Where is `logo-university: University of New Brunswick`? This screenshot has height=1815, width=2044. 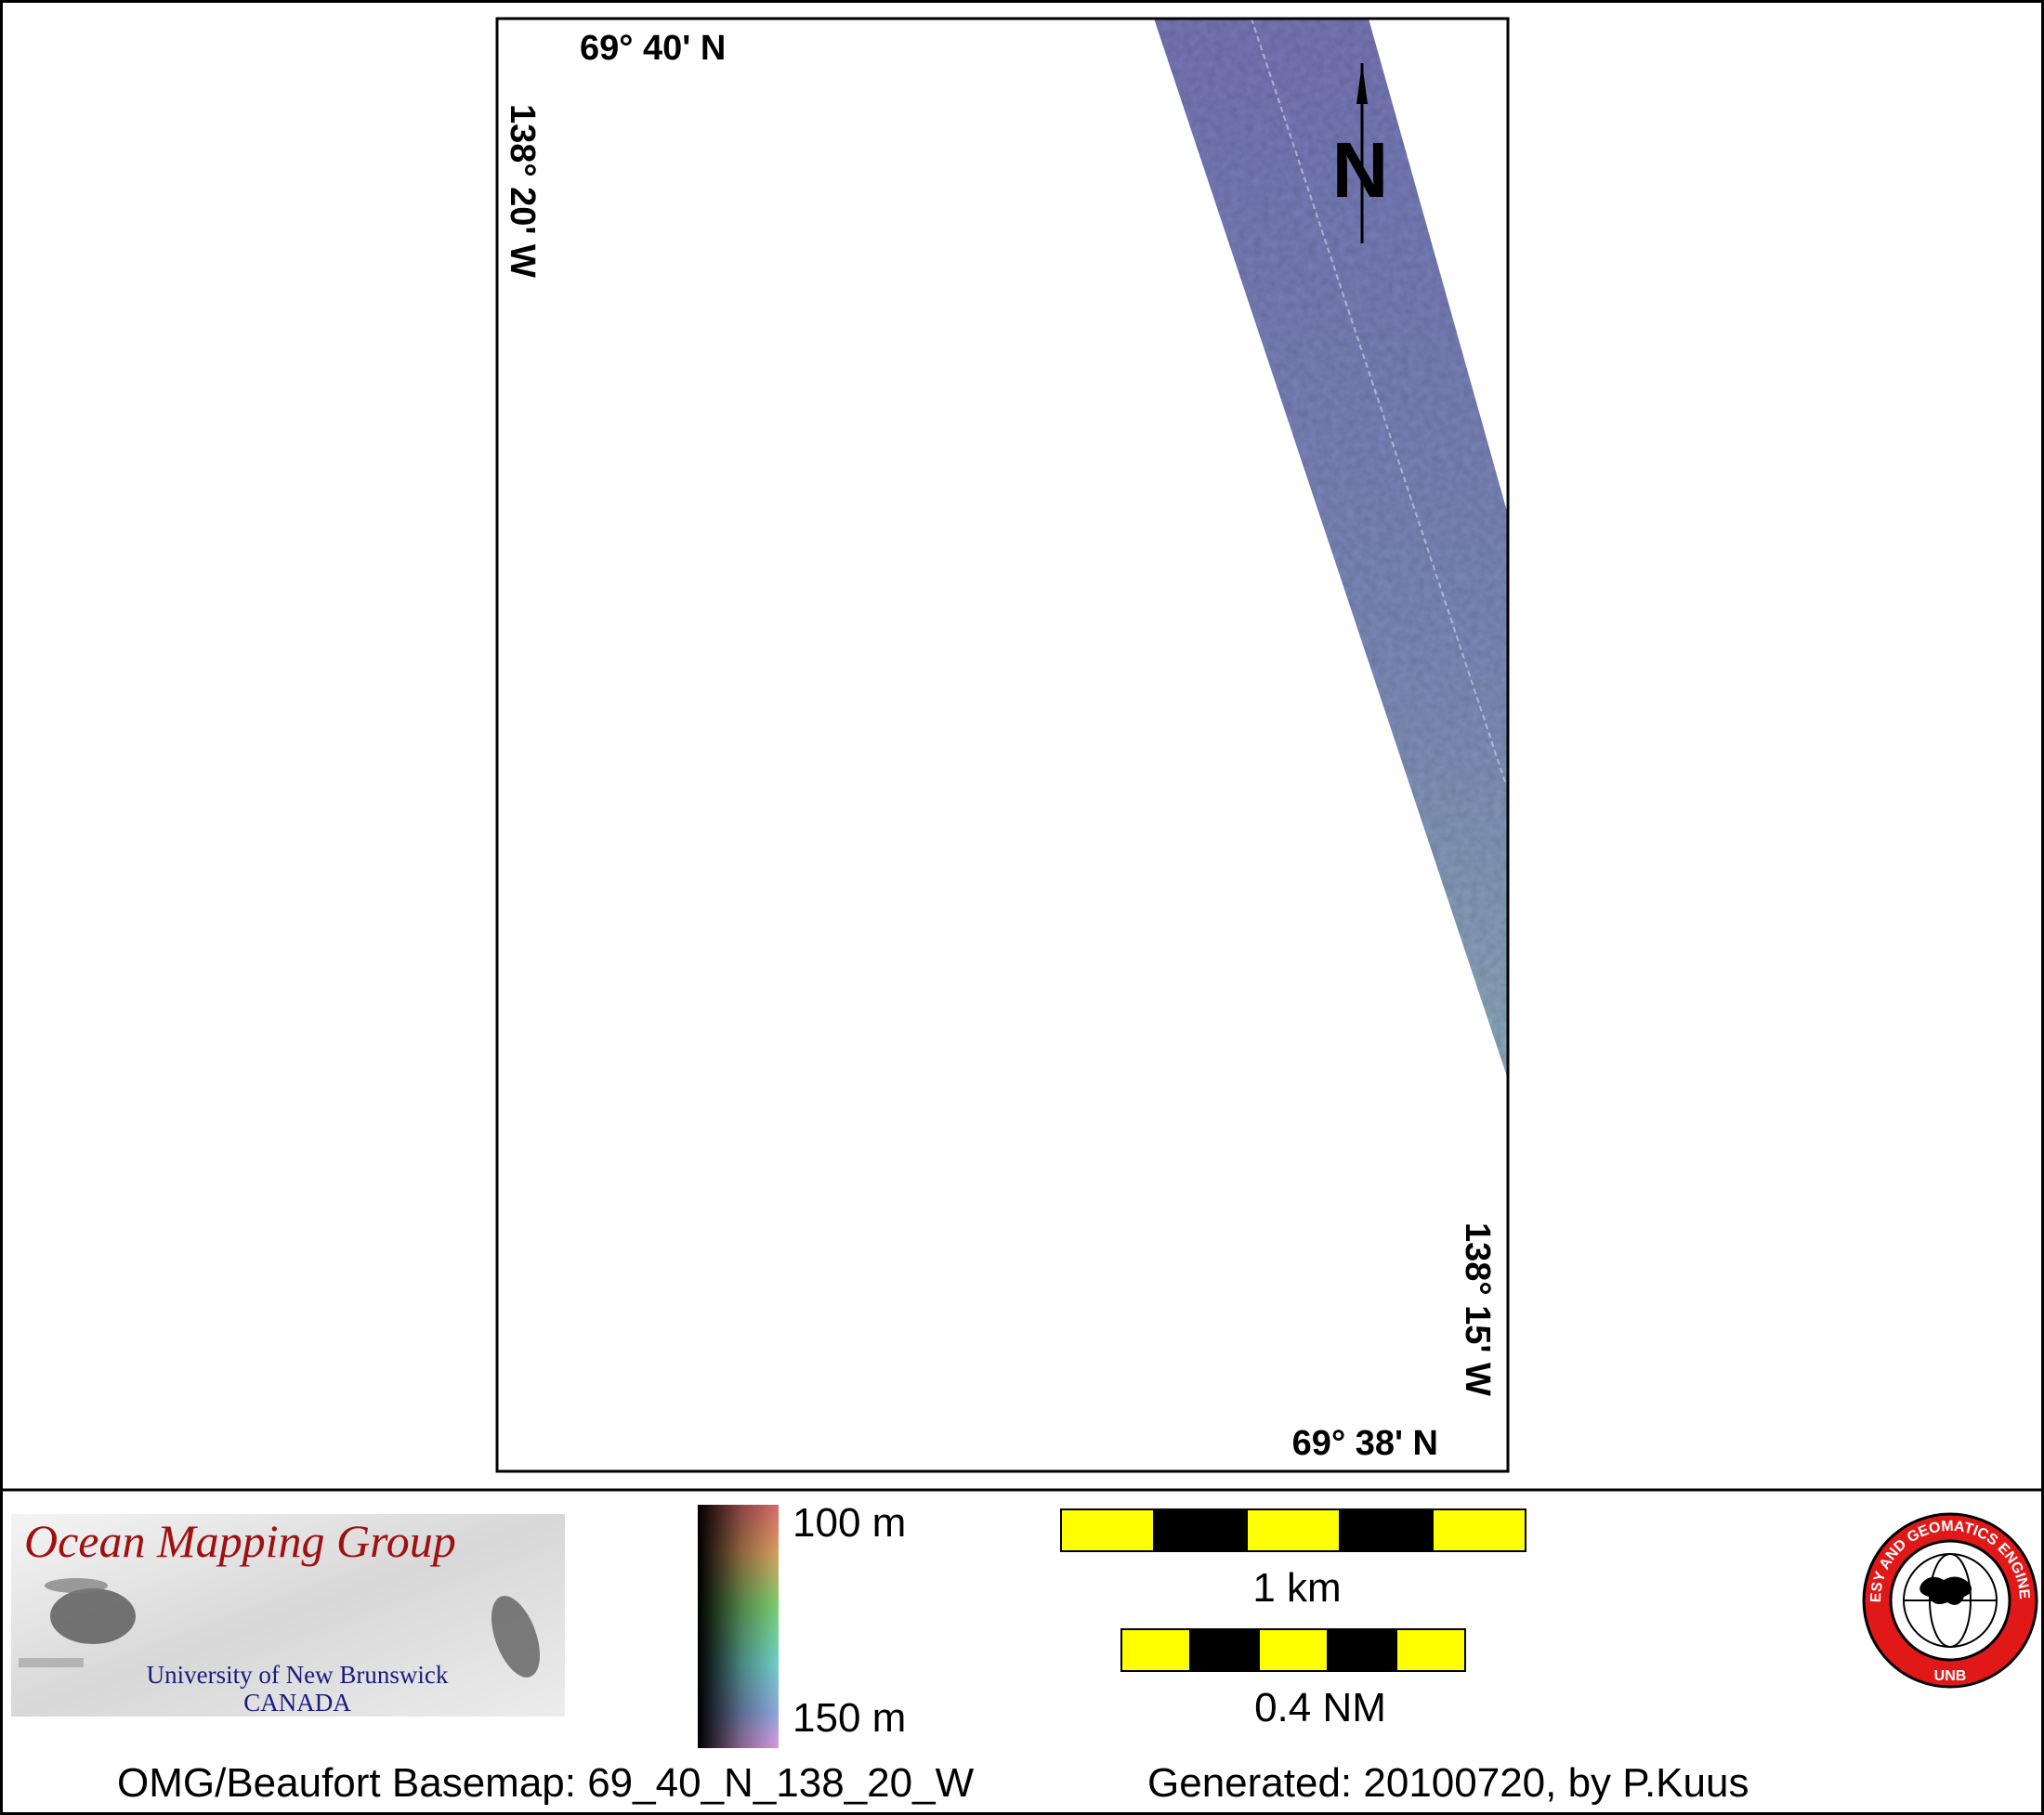
logo-university: University of New Brunswick is located at coordinates (298, 1675).